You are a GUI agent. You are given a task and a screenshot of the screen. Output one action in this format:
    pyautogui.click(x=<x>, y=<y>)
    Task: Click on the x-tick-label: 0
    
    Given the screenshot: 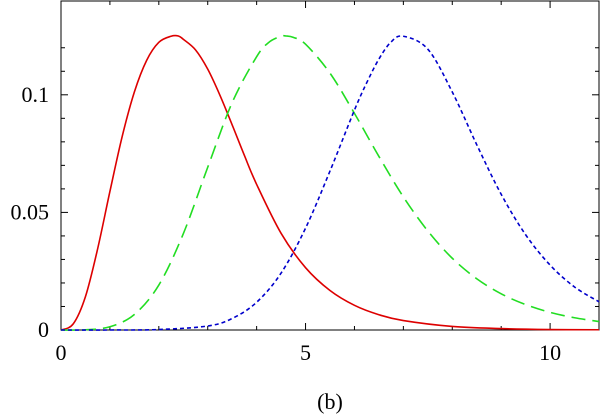 What is the action you would take?
    pyautogui.click(x=61, y=352)
    